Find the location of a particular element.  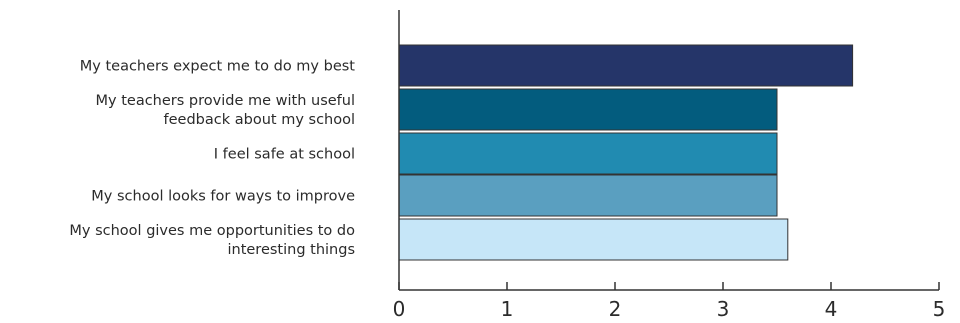

category-label-line: My teachers provide me with useful is located at coordinates (225, 101).